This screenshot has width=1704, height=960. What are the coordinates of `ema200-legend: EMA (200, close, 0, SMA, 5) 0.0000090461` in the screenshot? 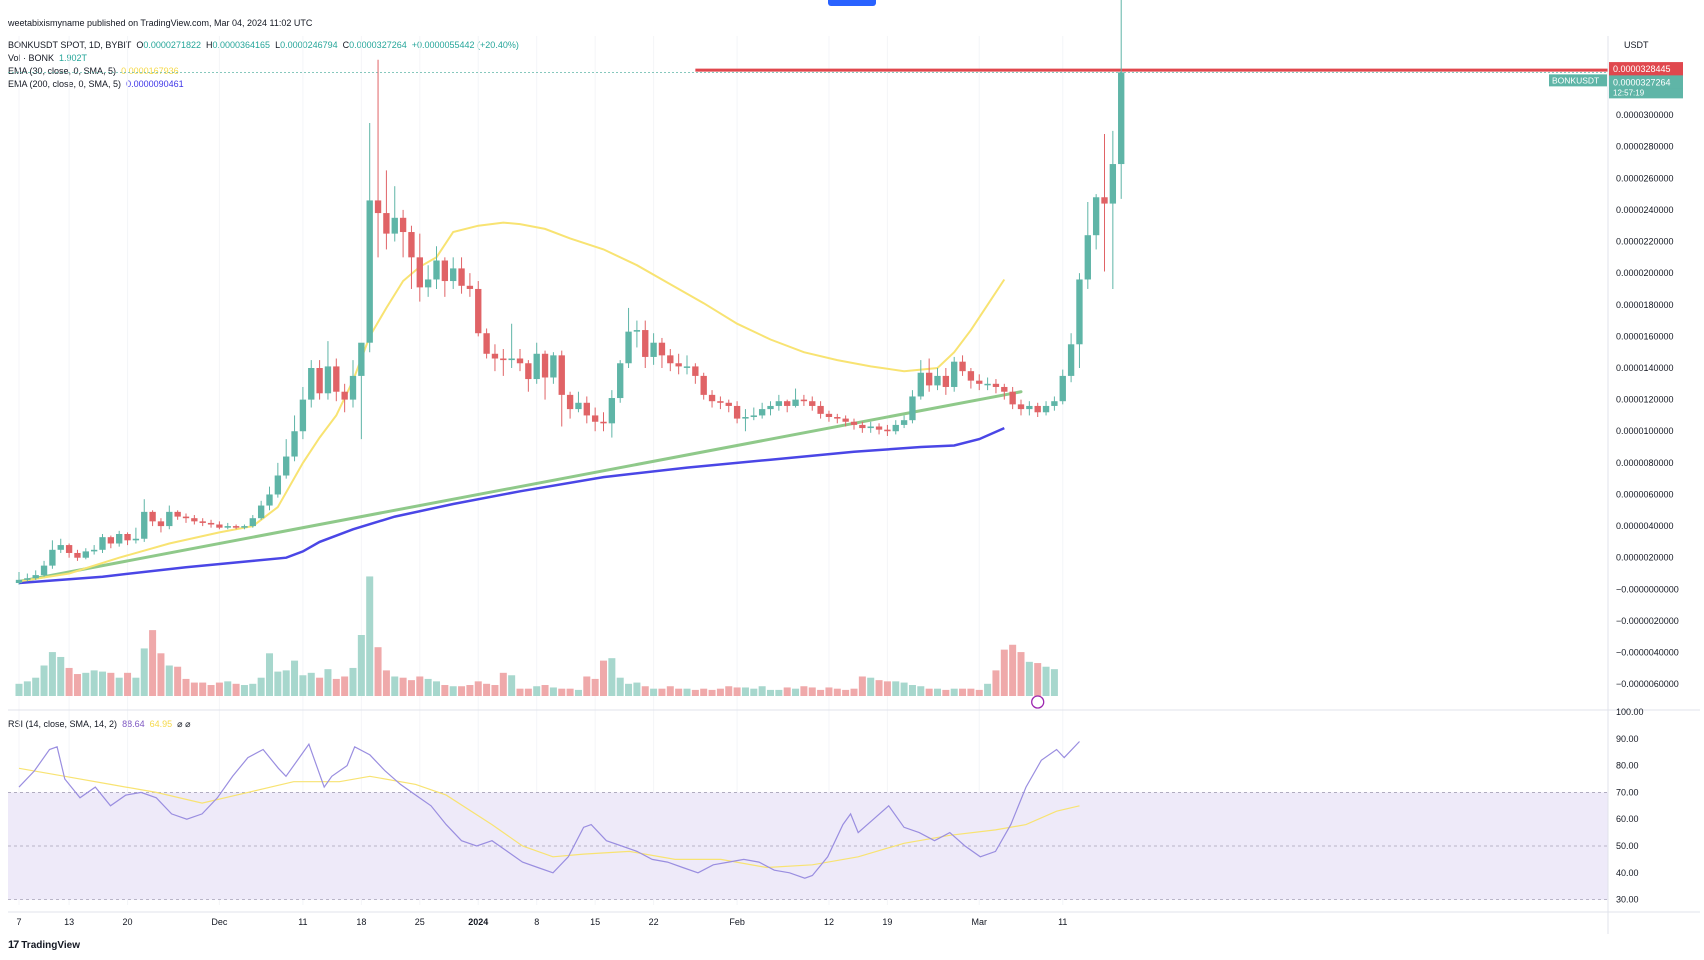 It's located at (96, 84).